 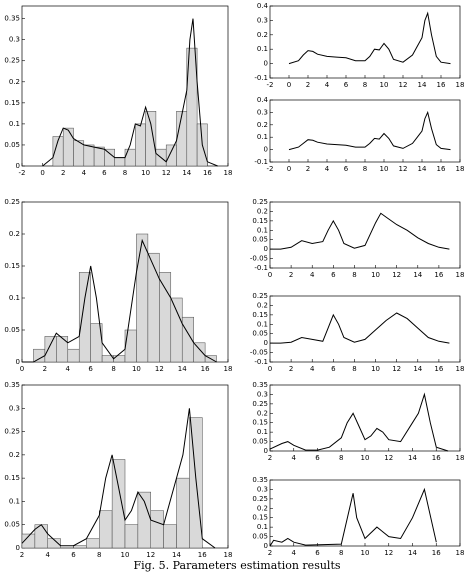 I want to click on y-tick-label: 0.4, so click(x=263, y=100).